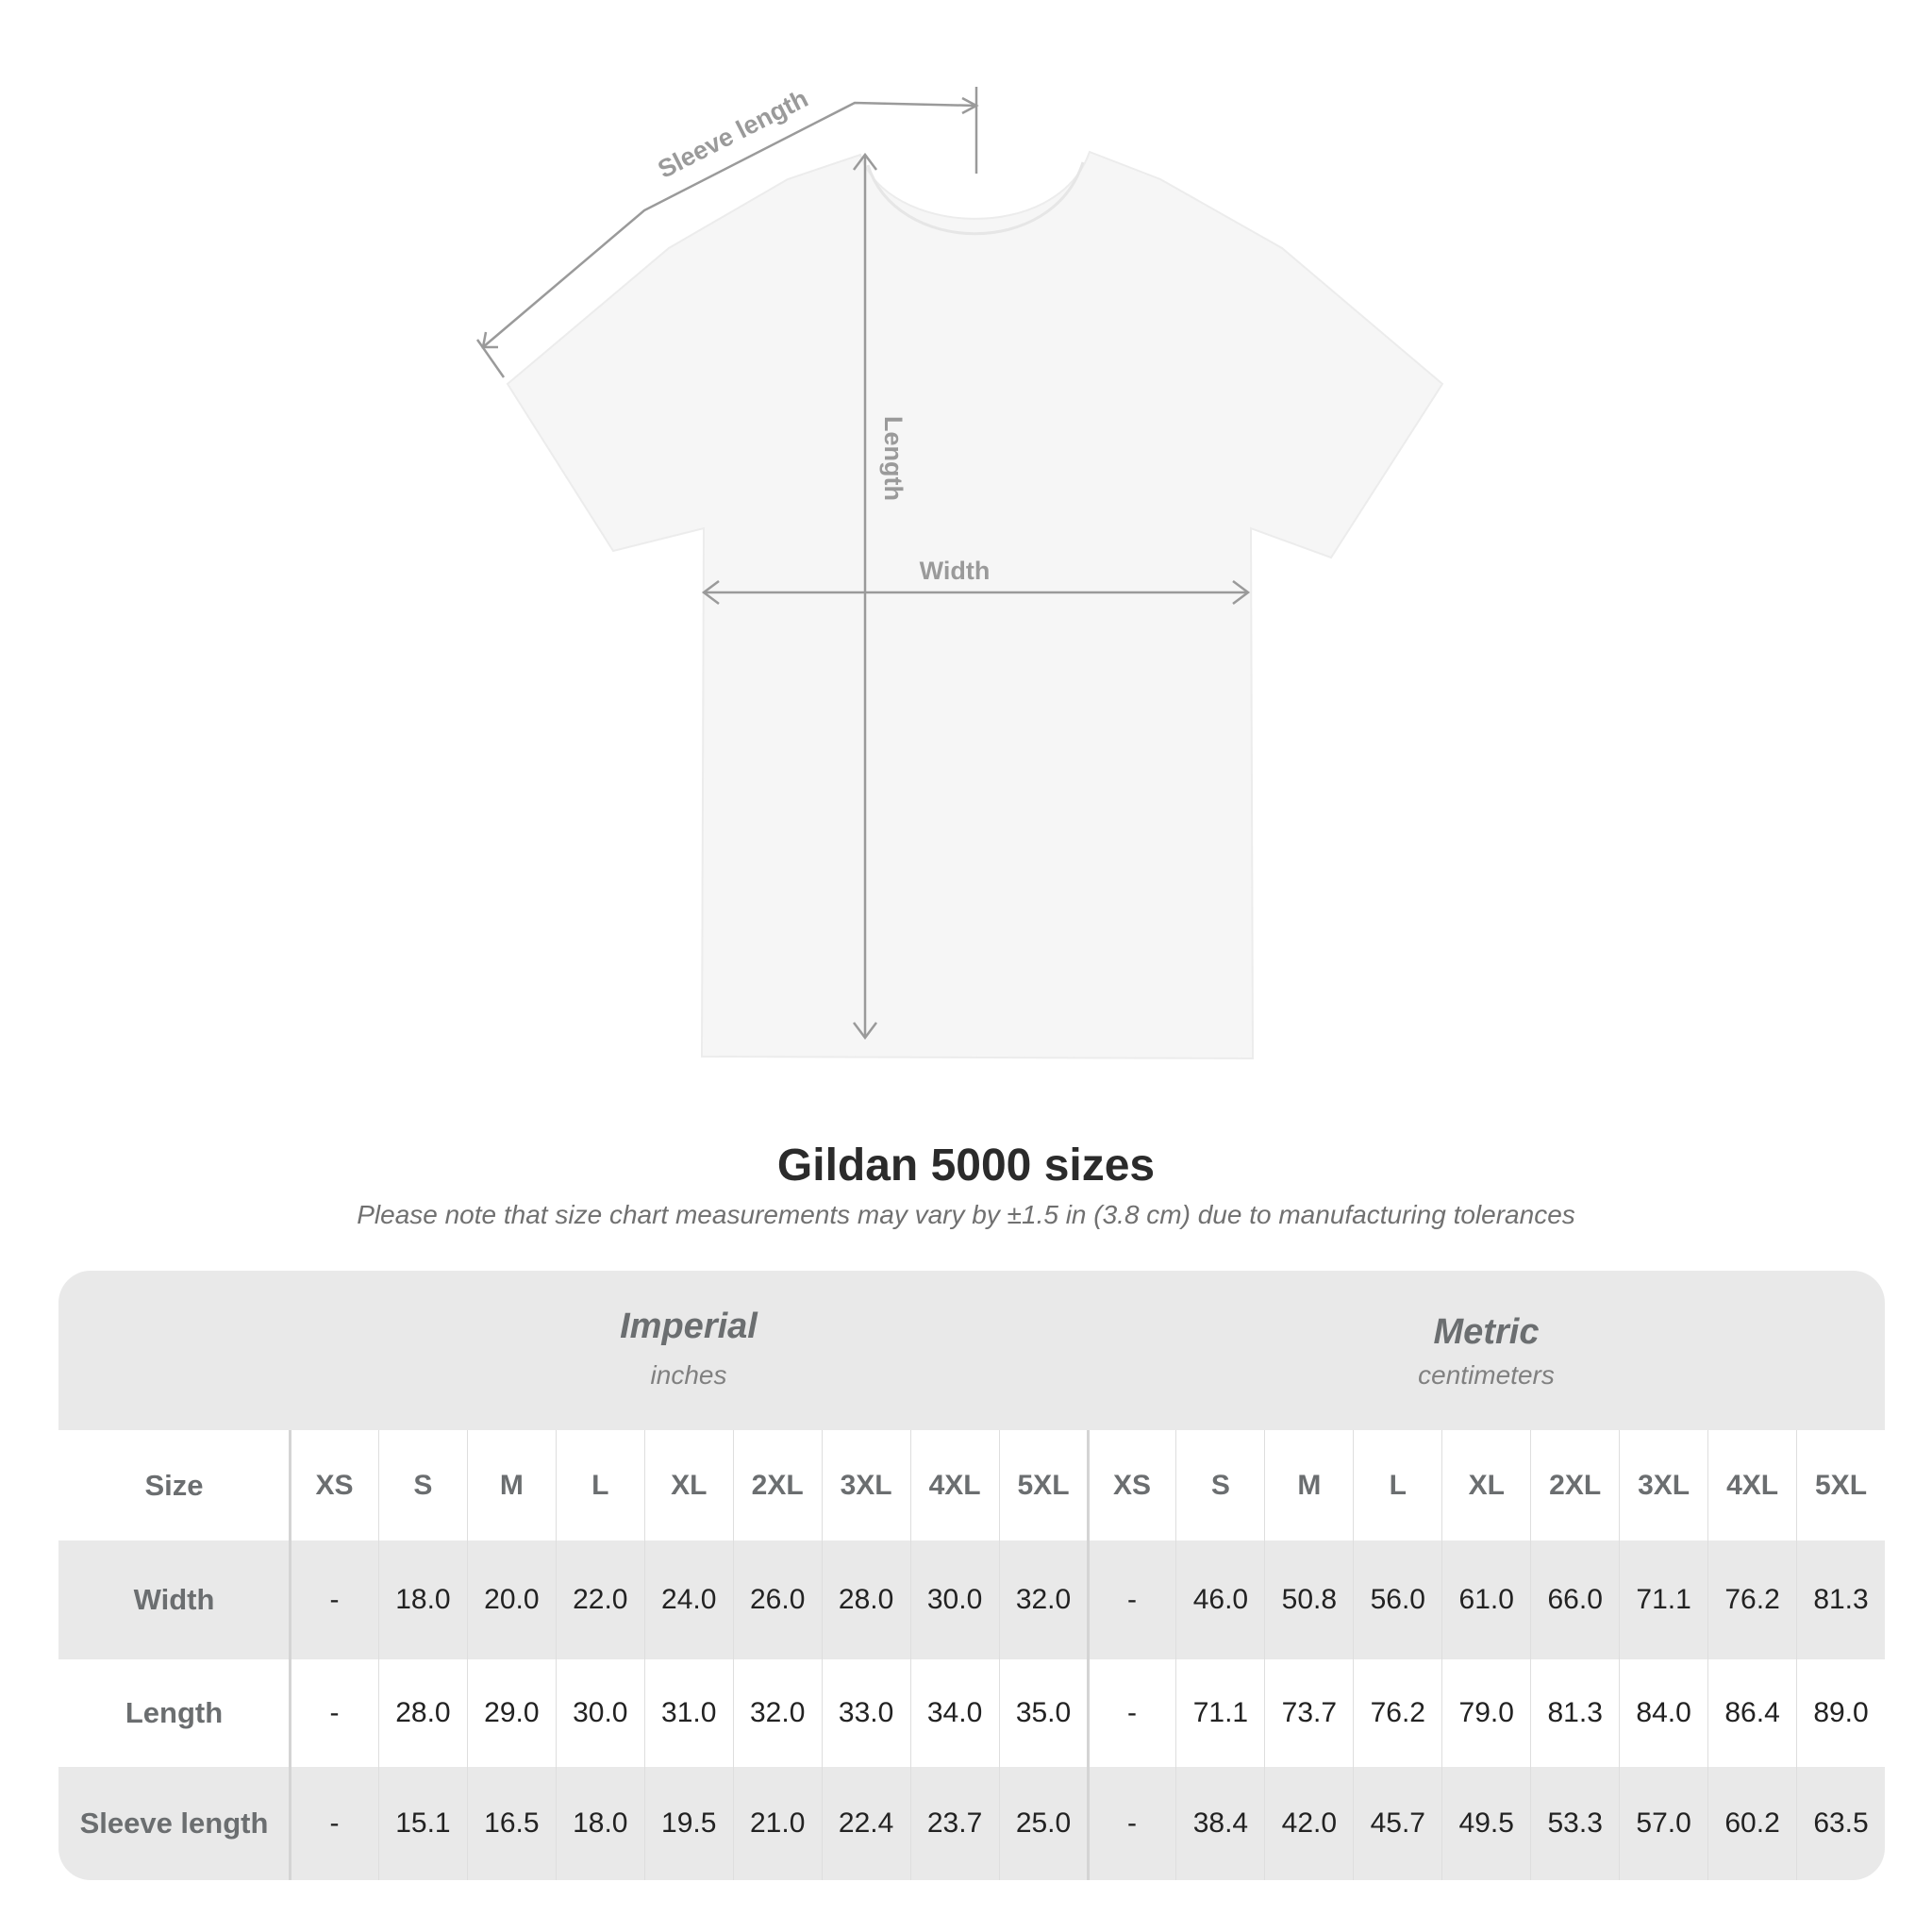  What do you see at coordinates (893, 459) in the screenshot?
I see `length-label: Length` at bounding box center [893, 459].